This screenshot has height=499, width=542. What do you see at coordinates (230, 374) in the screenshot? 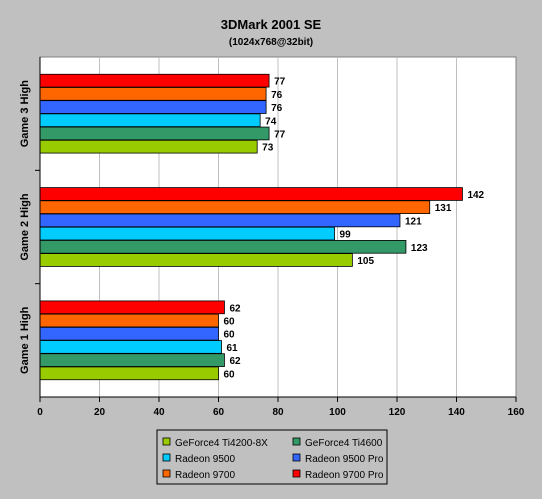
I see `data-label-game-1-high-geforce4-ti4200-8x: 60` at bounding box center [230, 374].